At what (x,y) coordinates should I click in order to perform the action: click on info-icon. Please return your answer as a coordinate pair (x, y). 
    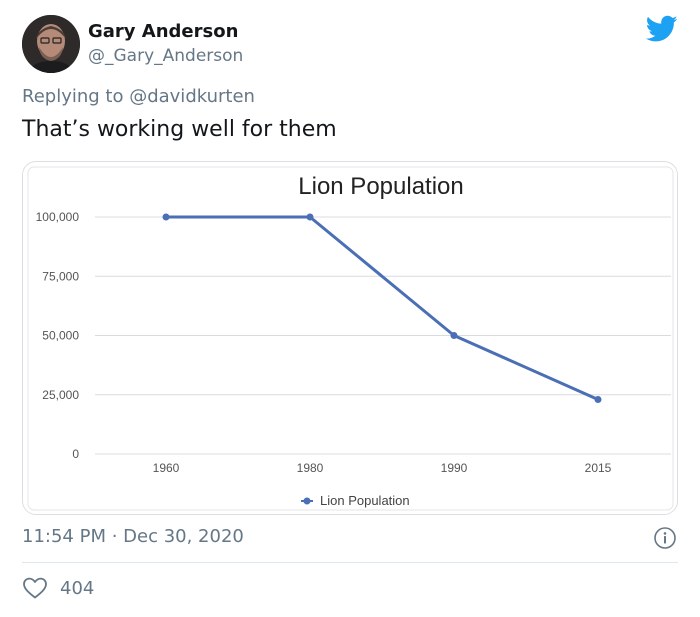
    Looking at the image, I should click on (665, 538).